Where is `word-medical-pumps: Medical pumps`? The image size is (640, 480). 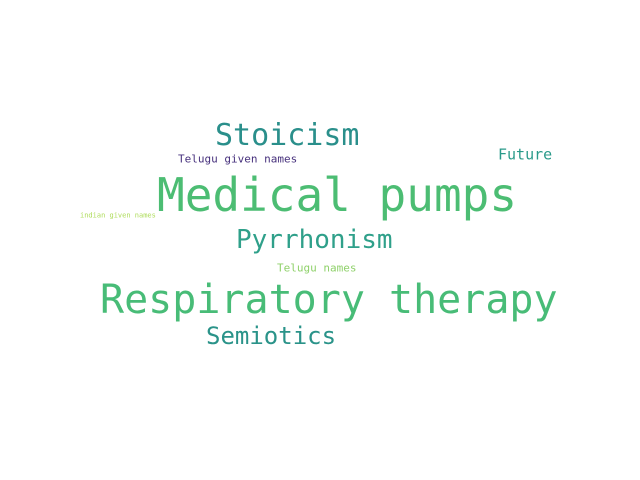 word-medical-pumps: Medical pumps is located at coordinates (337, 195).